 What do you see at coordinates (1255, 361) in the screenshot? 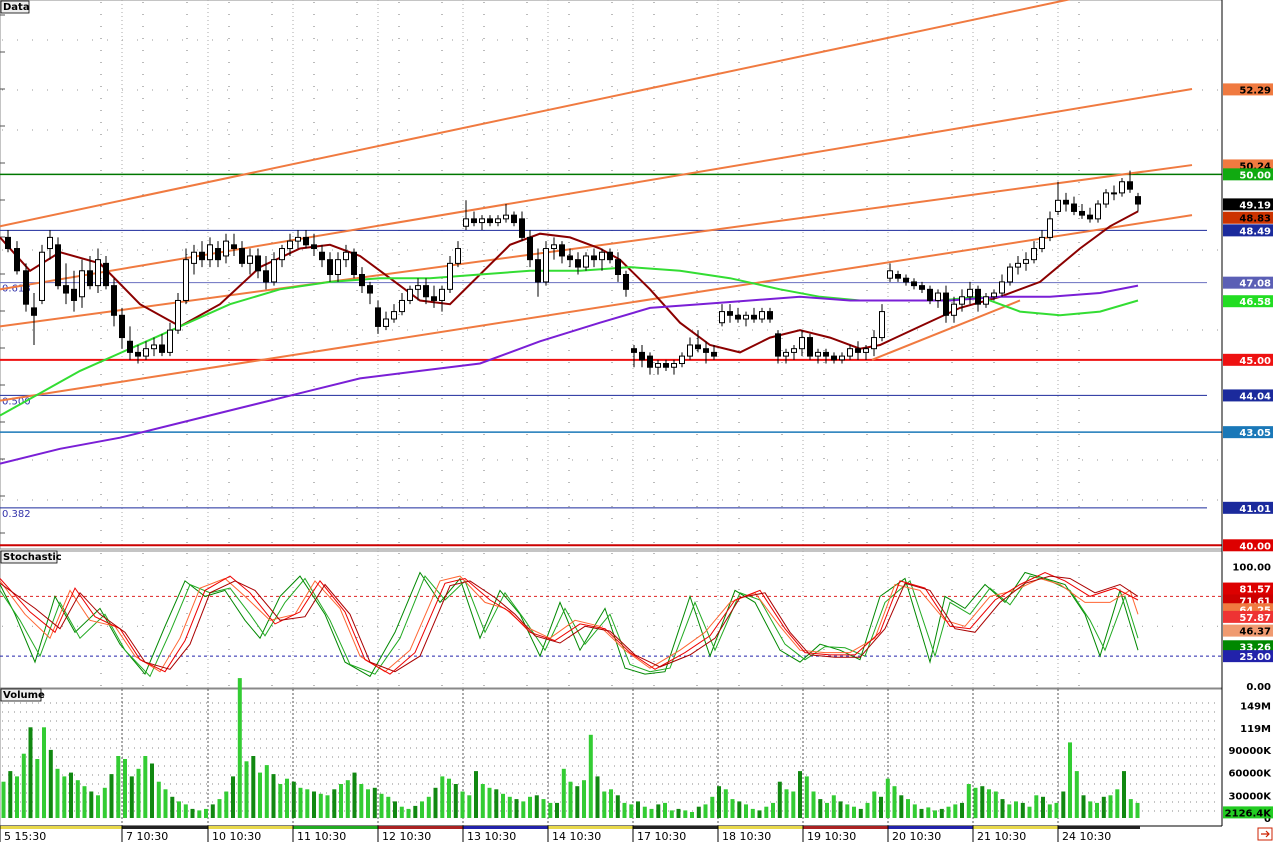
I see `svg-text: 45.00` at bounding box center [1255, 361].